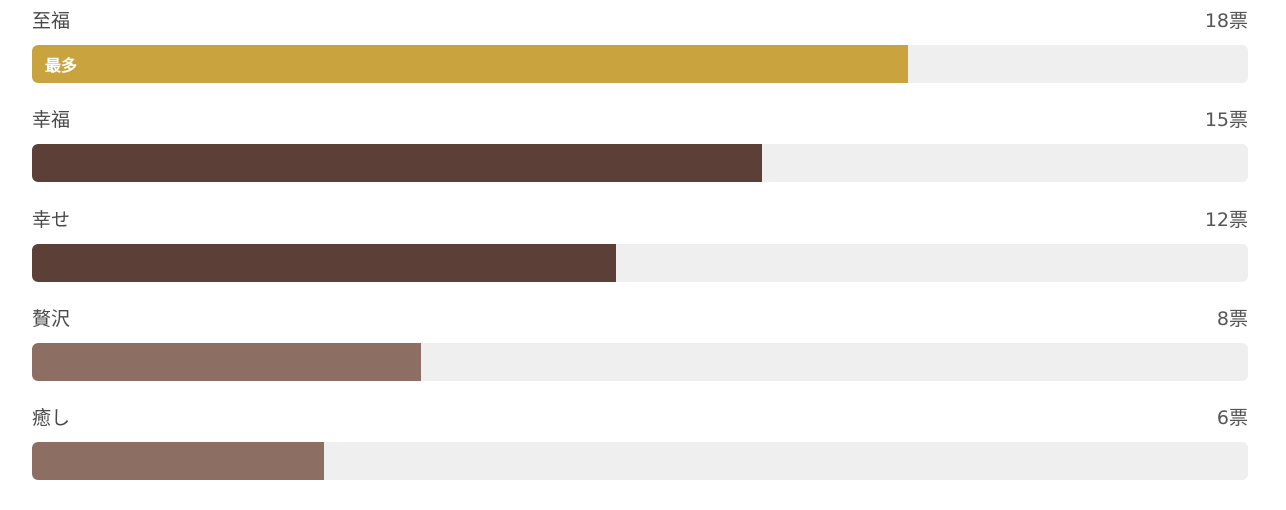  Describe the element at coordinates (51, 219) in the screenshot. I see `option-label: 幸せ` at that location.